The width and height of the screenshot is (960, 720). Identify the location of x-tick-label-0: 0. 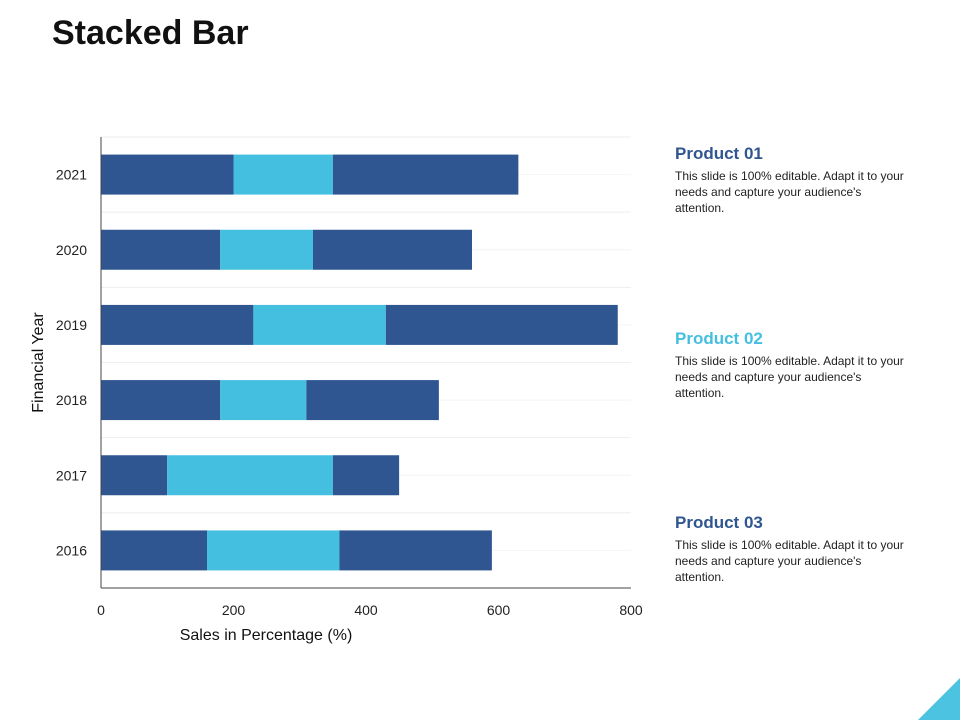
(101, 610).